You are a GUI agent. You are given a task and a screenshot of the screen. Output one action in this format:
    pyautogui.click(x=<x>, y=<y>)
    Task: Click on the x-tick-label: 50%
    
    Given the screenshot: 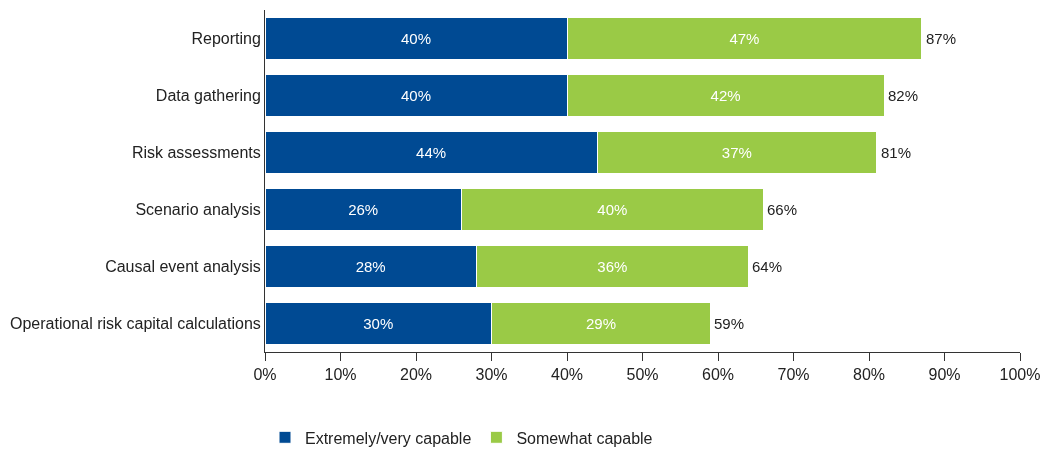 What is the action you would take?
    pyautogui.click(x=642, y=375)
    